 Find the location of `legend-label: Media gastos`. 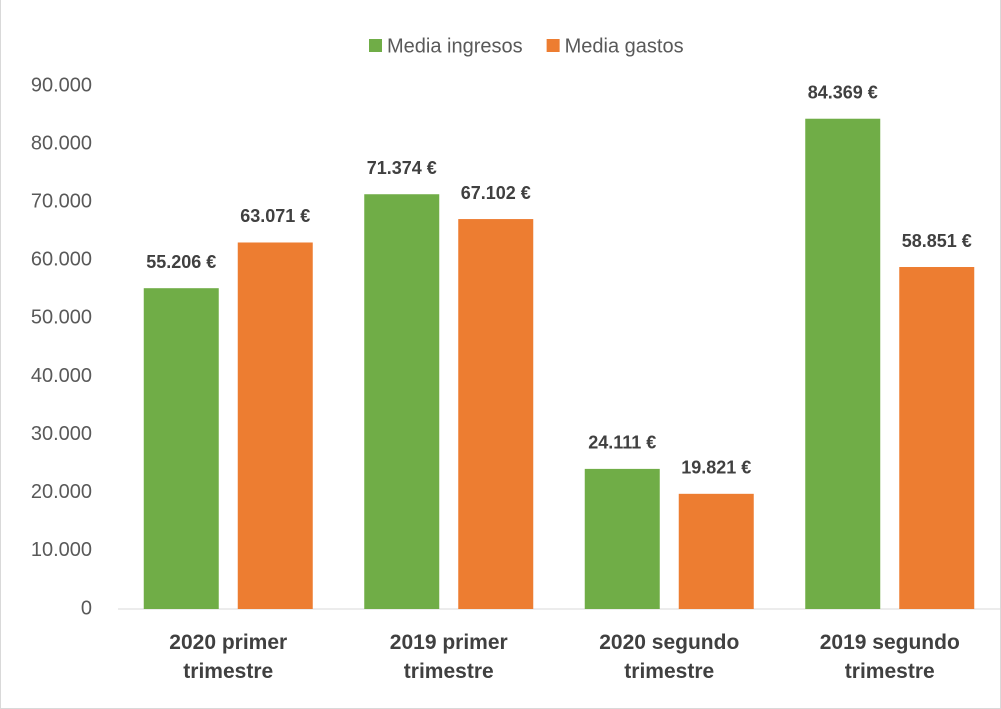

legend-label: Media gastos is located at coordinates (624, 46).